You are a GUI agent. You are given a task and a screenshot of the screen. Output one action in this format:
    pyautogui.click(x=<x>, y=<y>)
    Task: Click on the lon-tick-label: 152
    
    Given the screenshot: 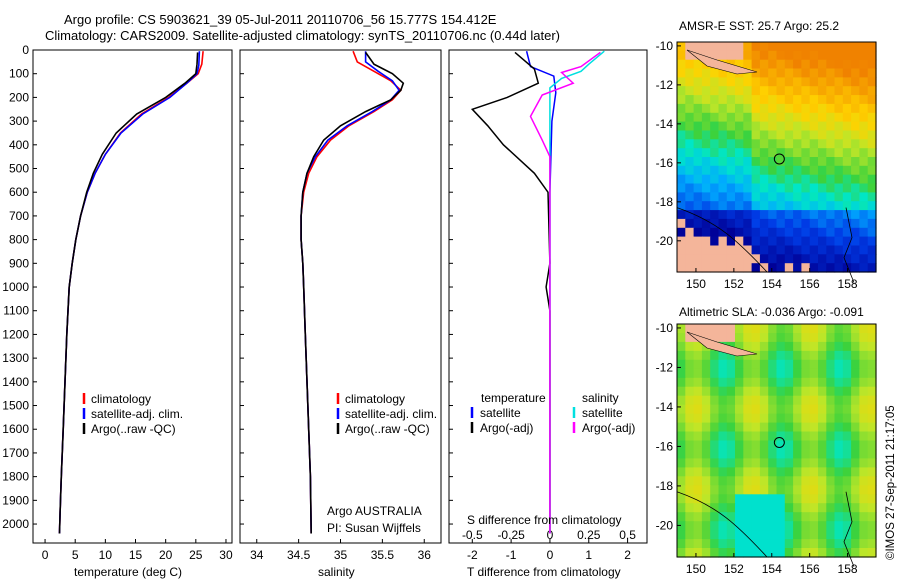 What is the action you would take?
    pyautogui.click(x=734, y=284)
    